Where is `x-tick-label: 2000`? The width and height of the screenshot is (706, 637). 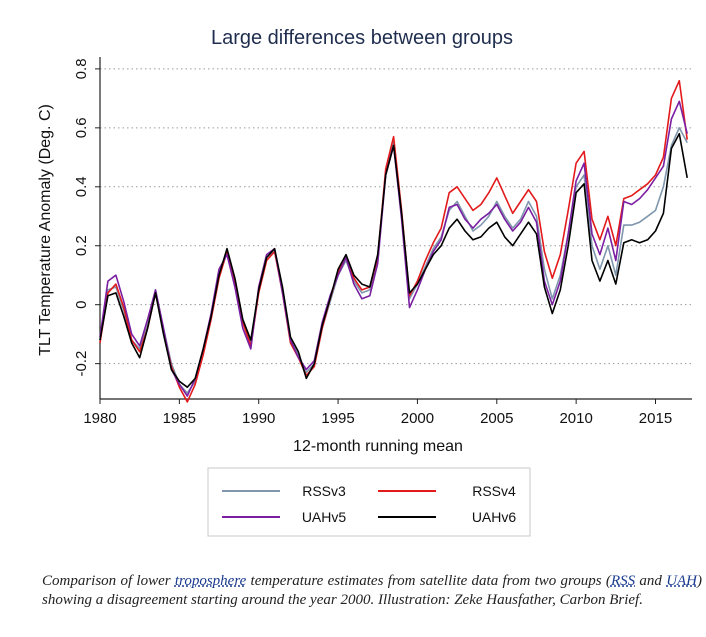 x-tick-label: 2000 is located at coordinates (417, 418).